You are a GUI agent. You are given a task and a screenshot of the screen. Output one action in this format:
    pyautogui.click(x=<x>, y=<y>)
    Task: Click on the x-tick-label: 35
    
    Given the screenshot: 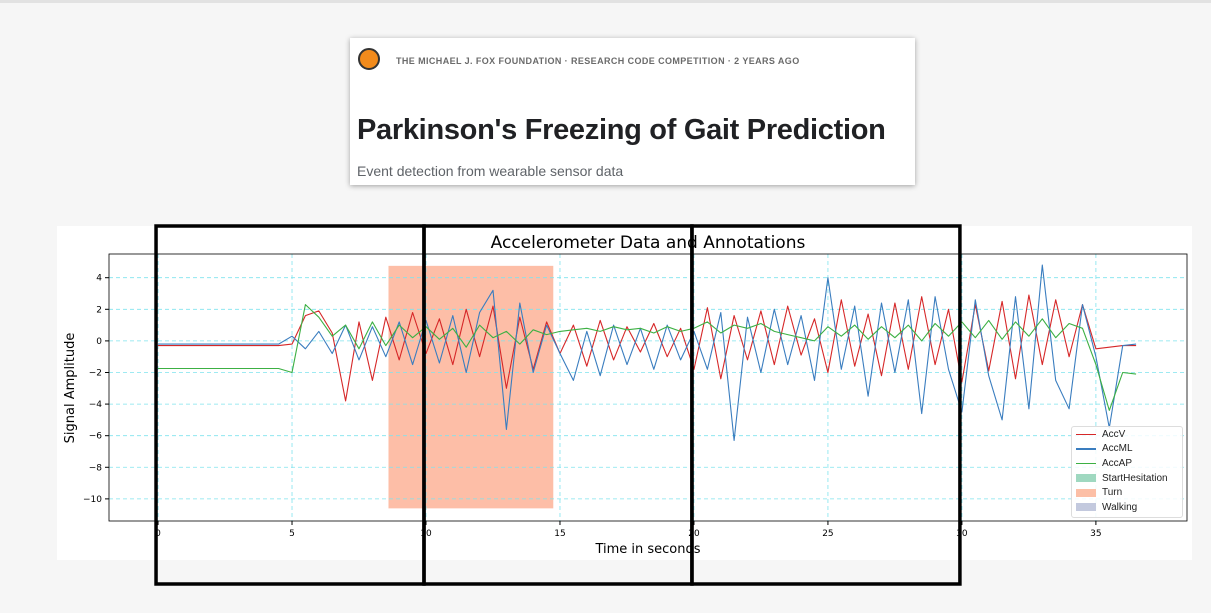 What is the action you would take?
    pyautogui.click(x=1095, y=534)
    